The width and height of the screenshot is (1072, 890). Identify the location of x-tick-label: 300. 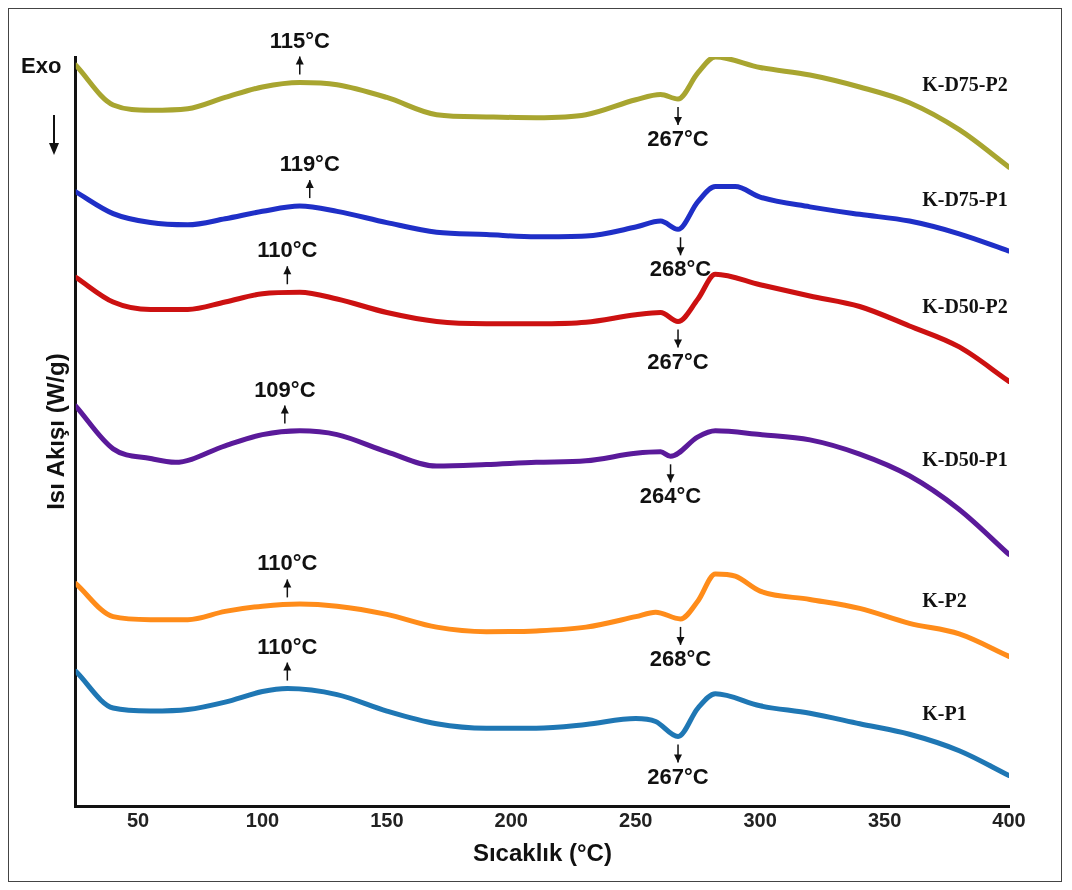
(760, 819).